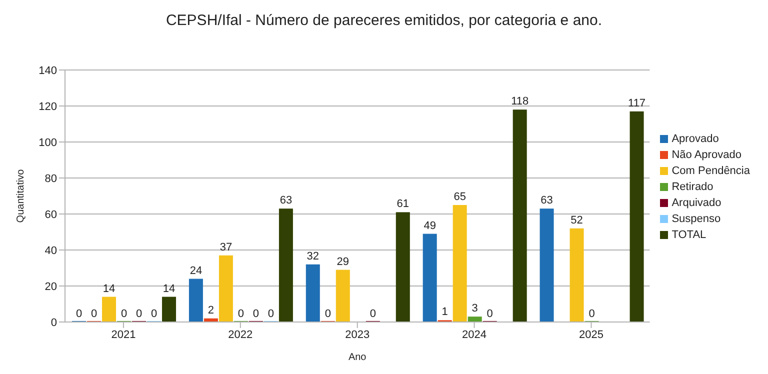 The width and height of the screenshot is (768, 374). What do you see at coordinates (53, 322) in the screenshot?
I see `y-tick-label: 0` at bounding box center [53, 322].